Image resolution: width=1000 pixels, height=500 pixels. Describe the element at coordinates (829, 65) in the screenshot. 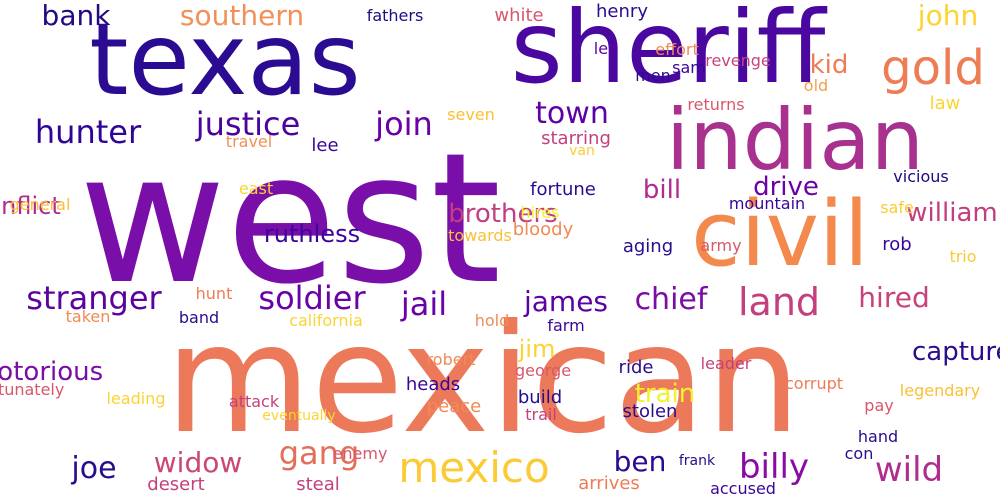

I see `word-kid: kid` at that location.